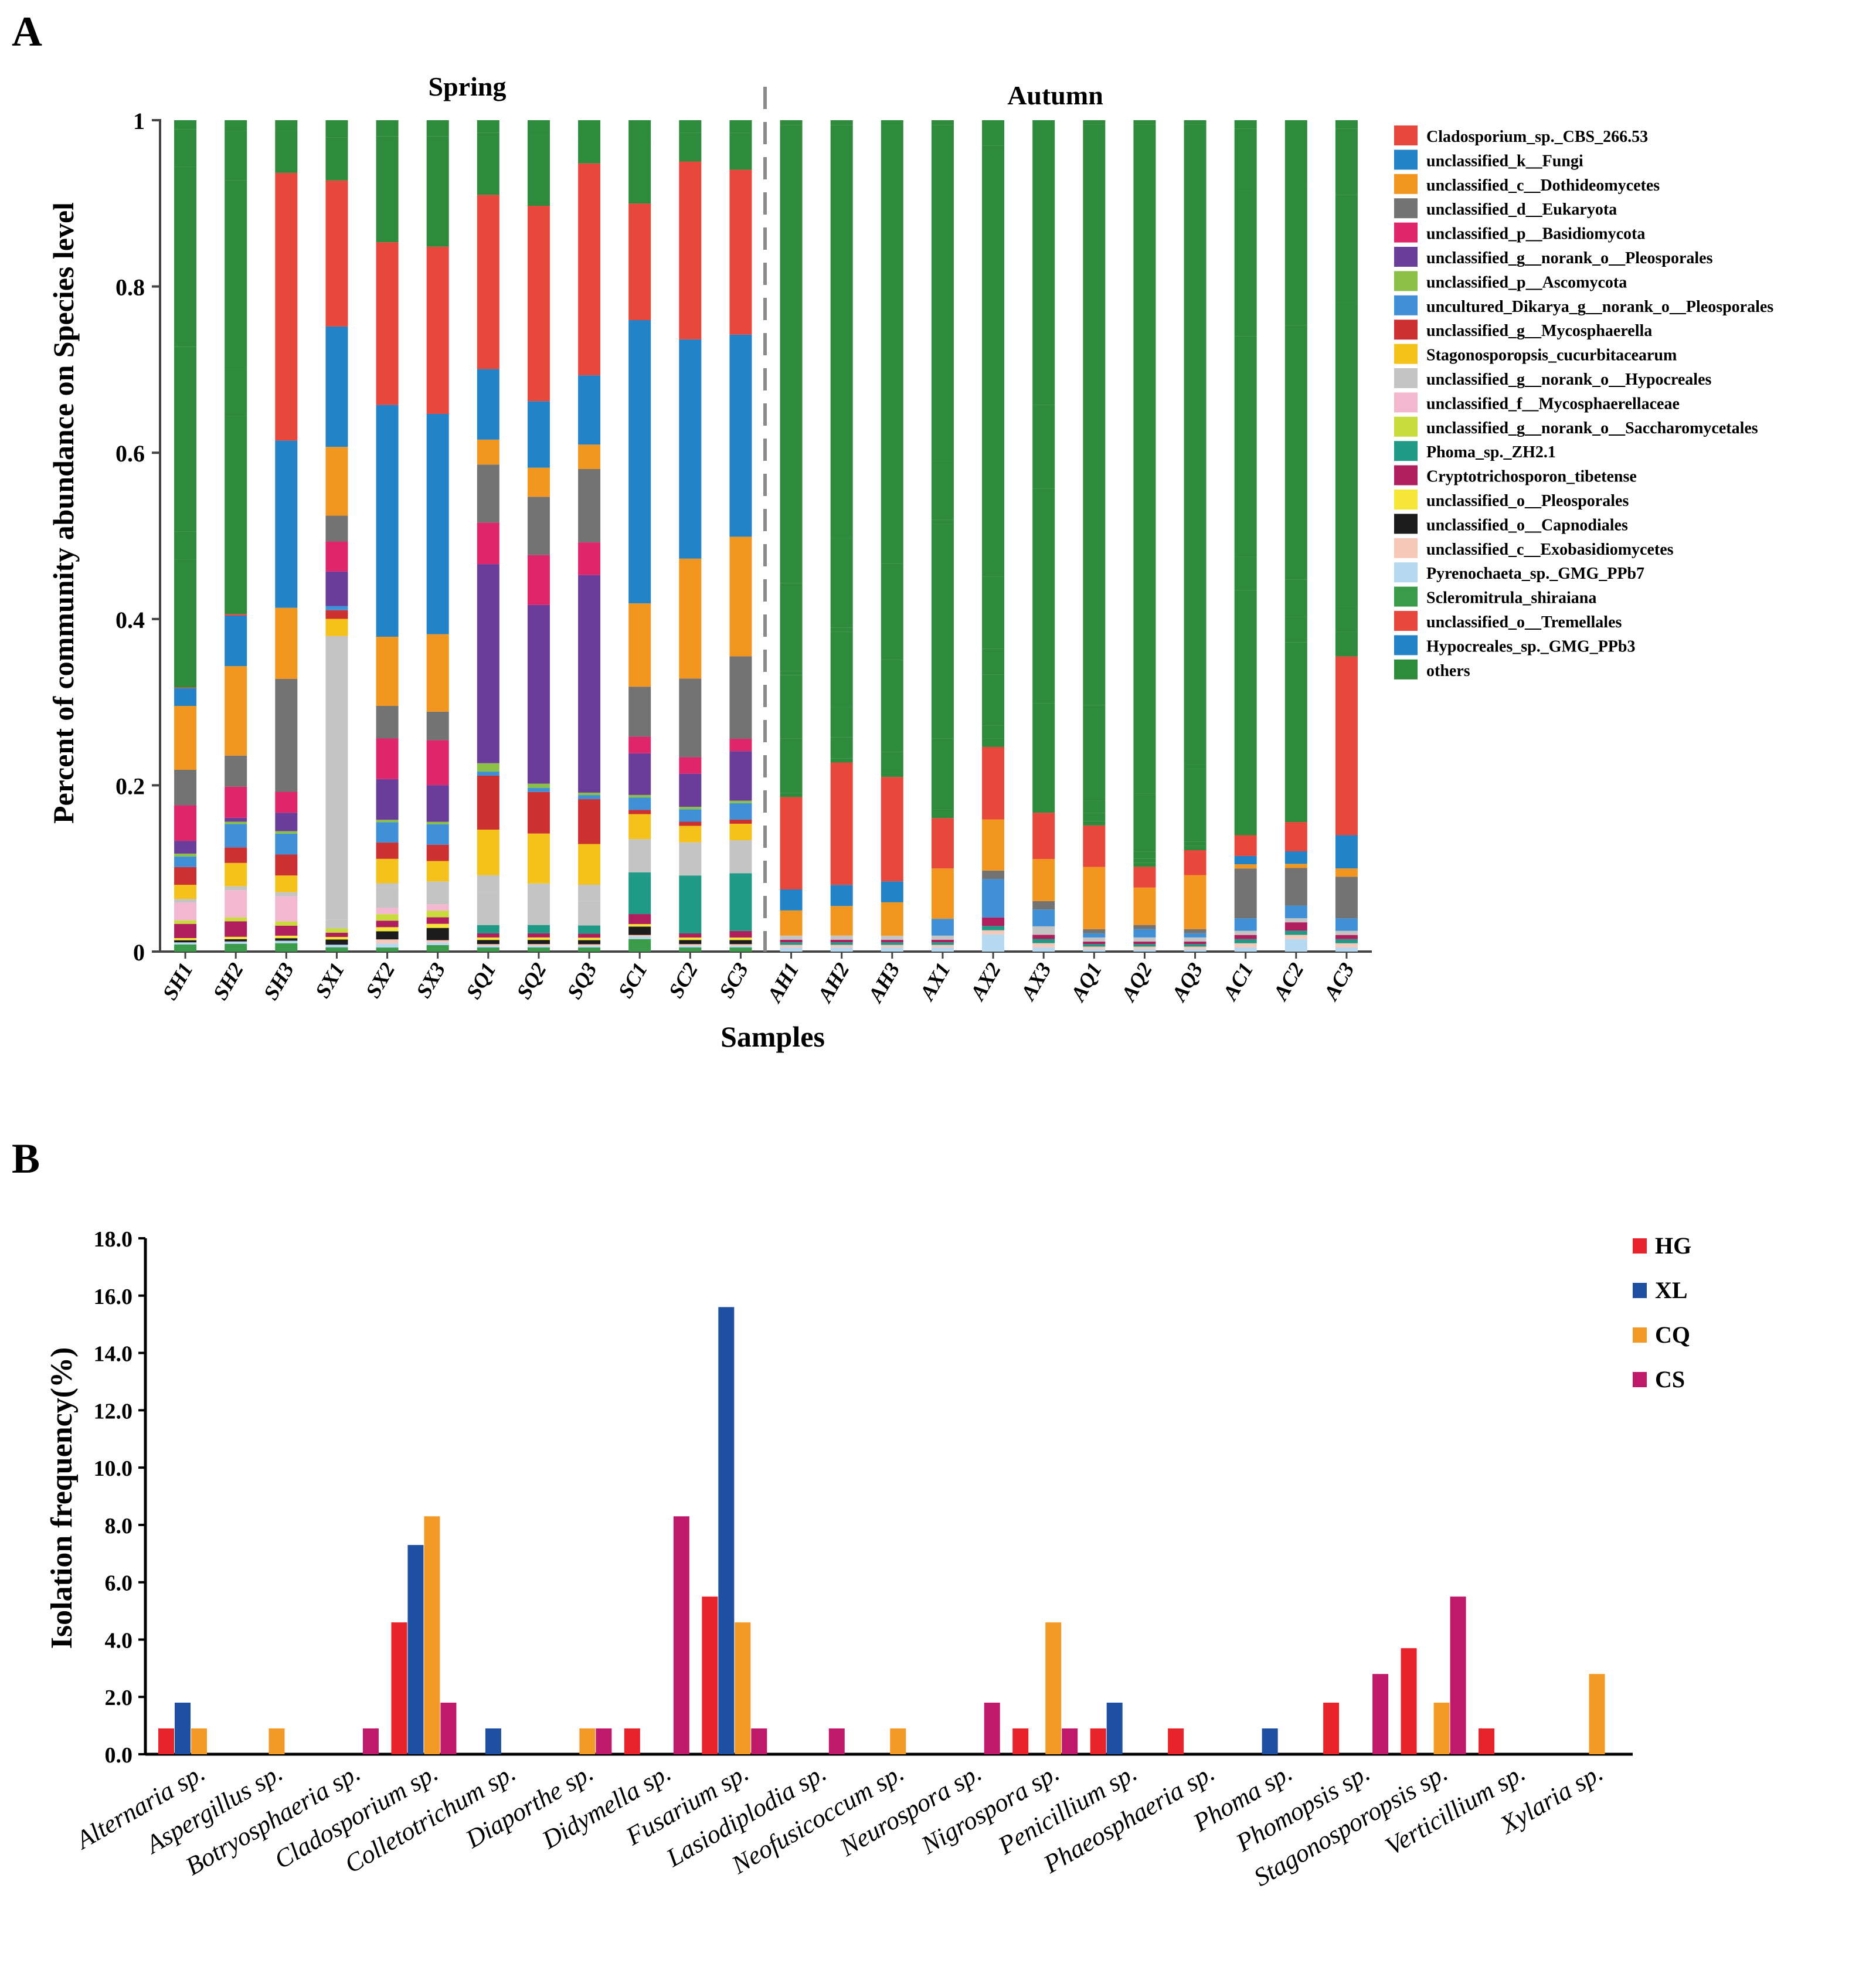 Image resolution: width=1876 pixels, height=1970 pixels. What do you see at coordinates (119, 1755) in the screenshot?
I see `panel-b-y-tick-label: 0.0` at bounding box center [119, 1755].